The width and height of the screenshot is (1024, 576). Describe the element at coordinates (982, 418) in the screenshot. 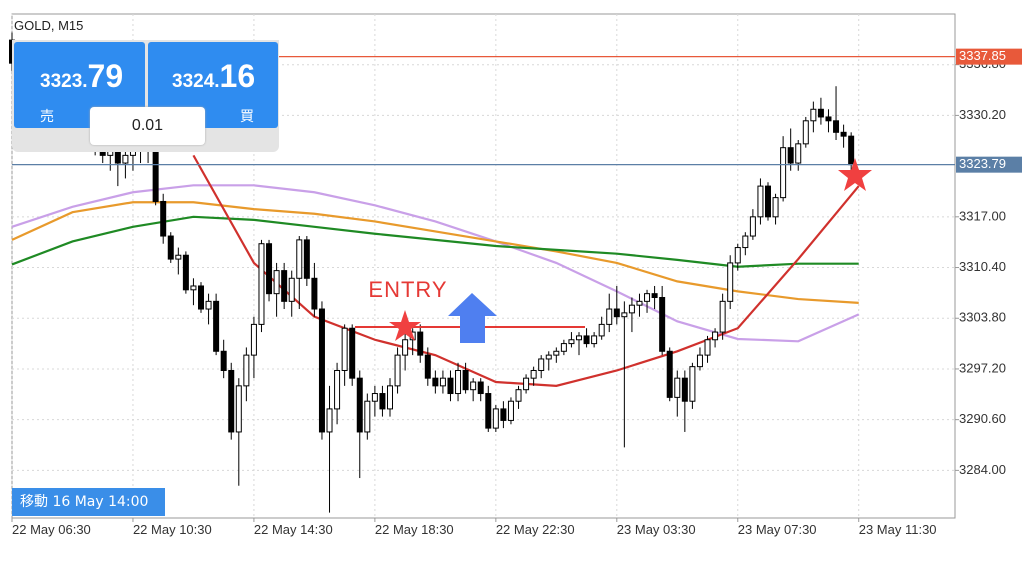

I see `y-tick-label: 3290.60` at that location.